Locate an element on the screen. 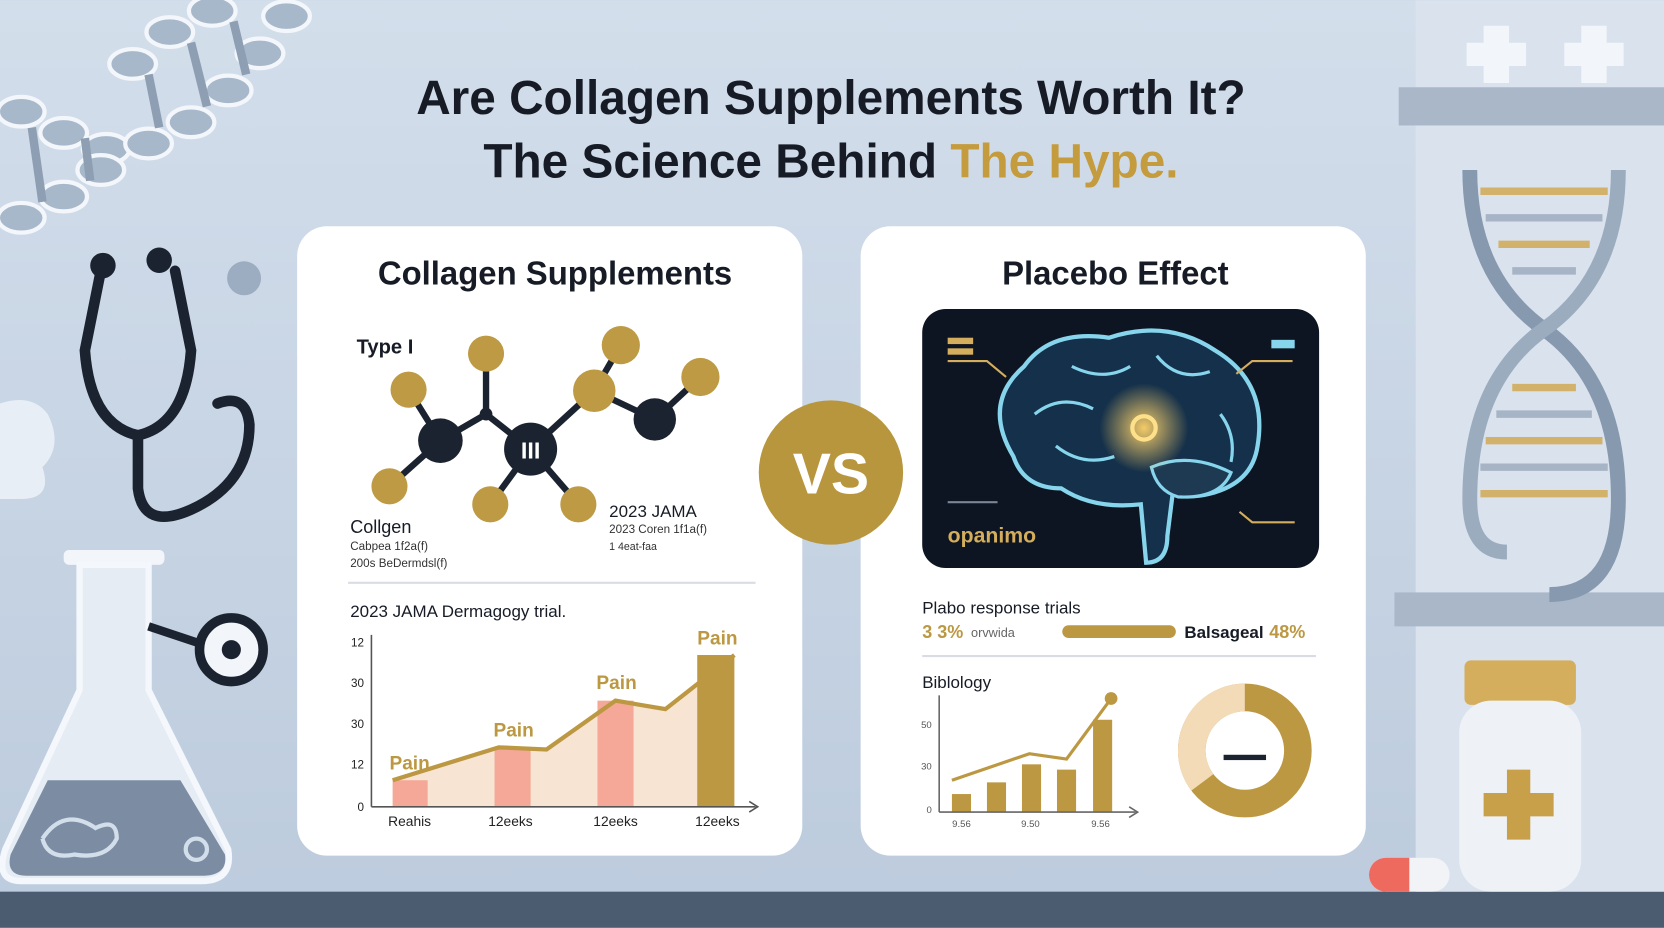  x-label: 9.50 is located at coordinates (1030, 824).